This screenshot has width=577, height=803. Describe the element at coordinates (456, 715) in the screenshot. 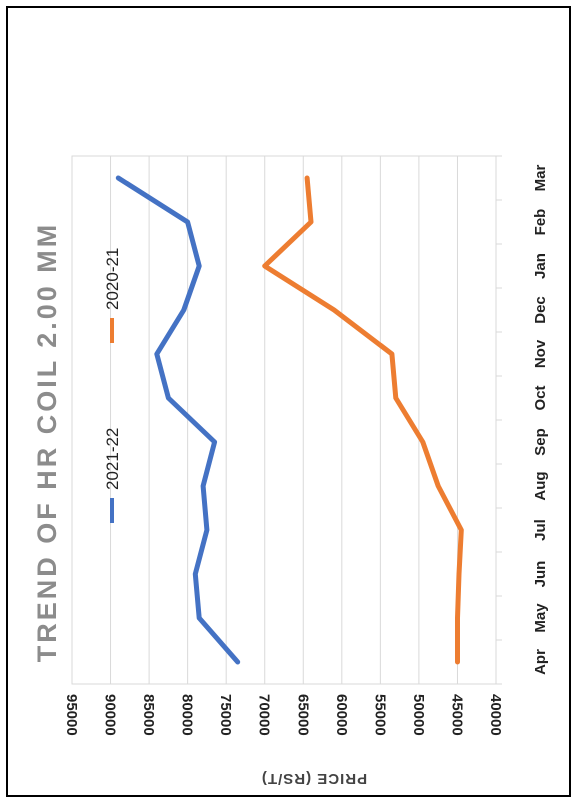

I see `value-tick-label: 45000` at that location.